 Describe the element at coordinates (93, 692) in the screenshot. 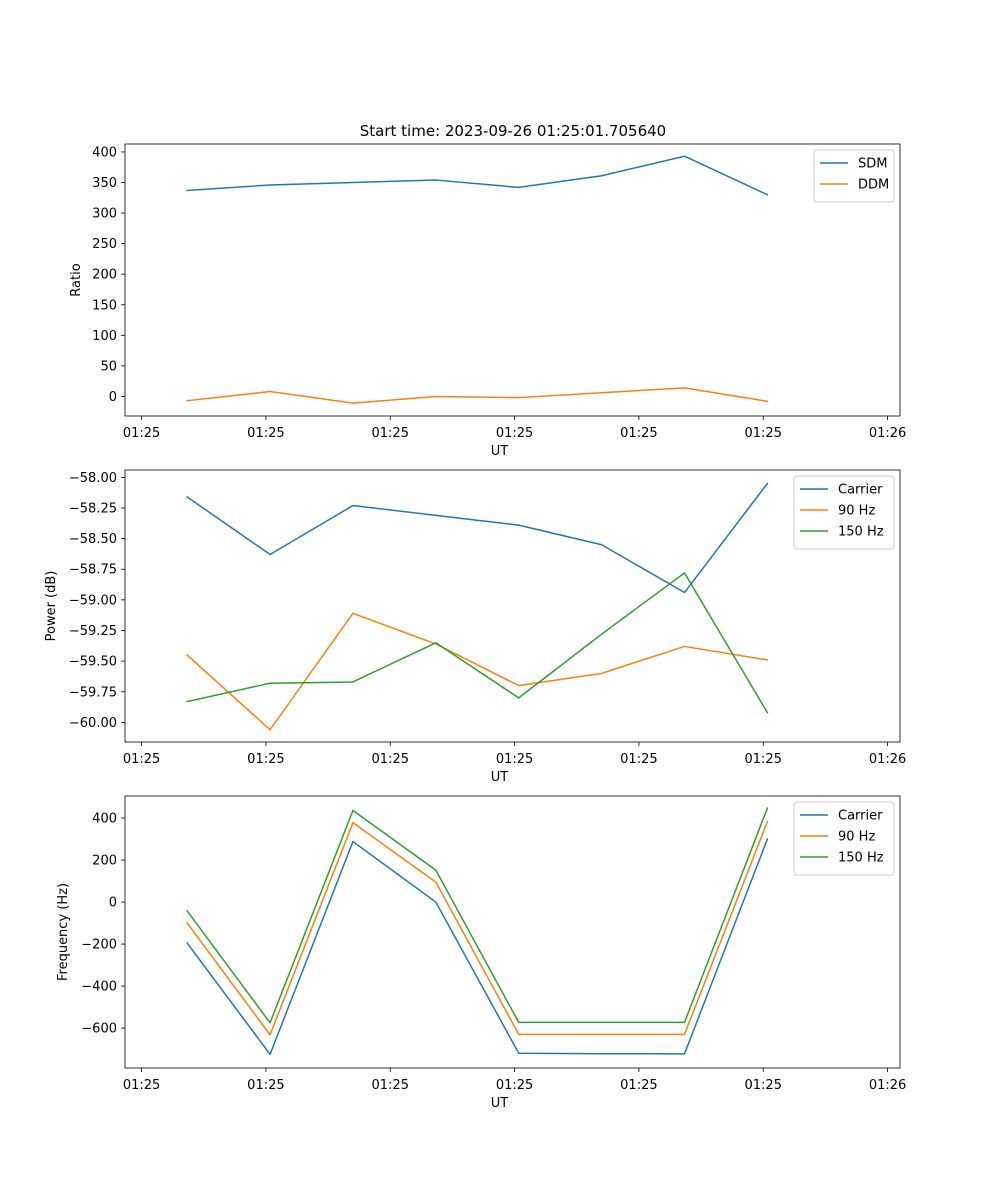

I see `y-tick-label: −59.75` at that location.